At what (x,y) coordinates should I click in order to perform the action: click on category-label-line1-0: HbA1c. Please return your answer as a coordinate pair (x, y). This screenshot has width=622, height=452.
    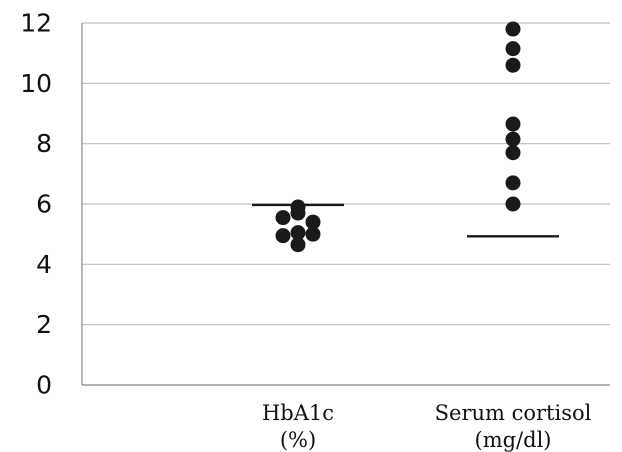
    Looking at the image, I should click on (298, 413).